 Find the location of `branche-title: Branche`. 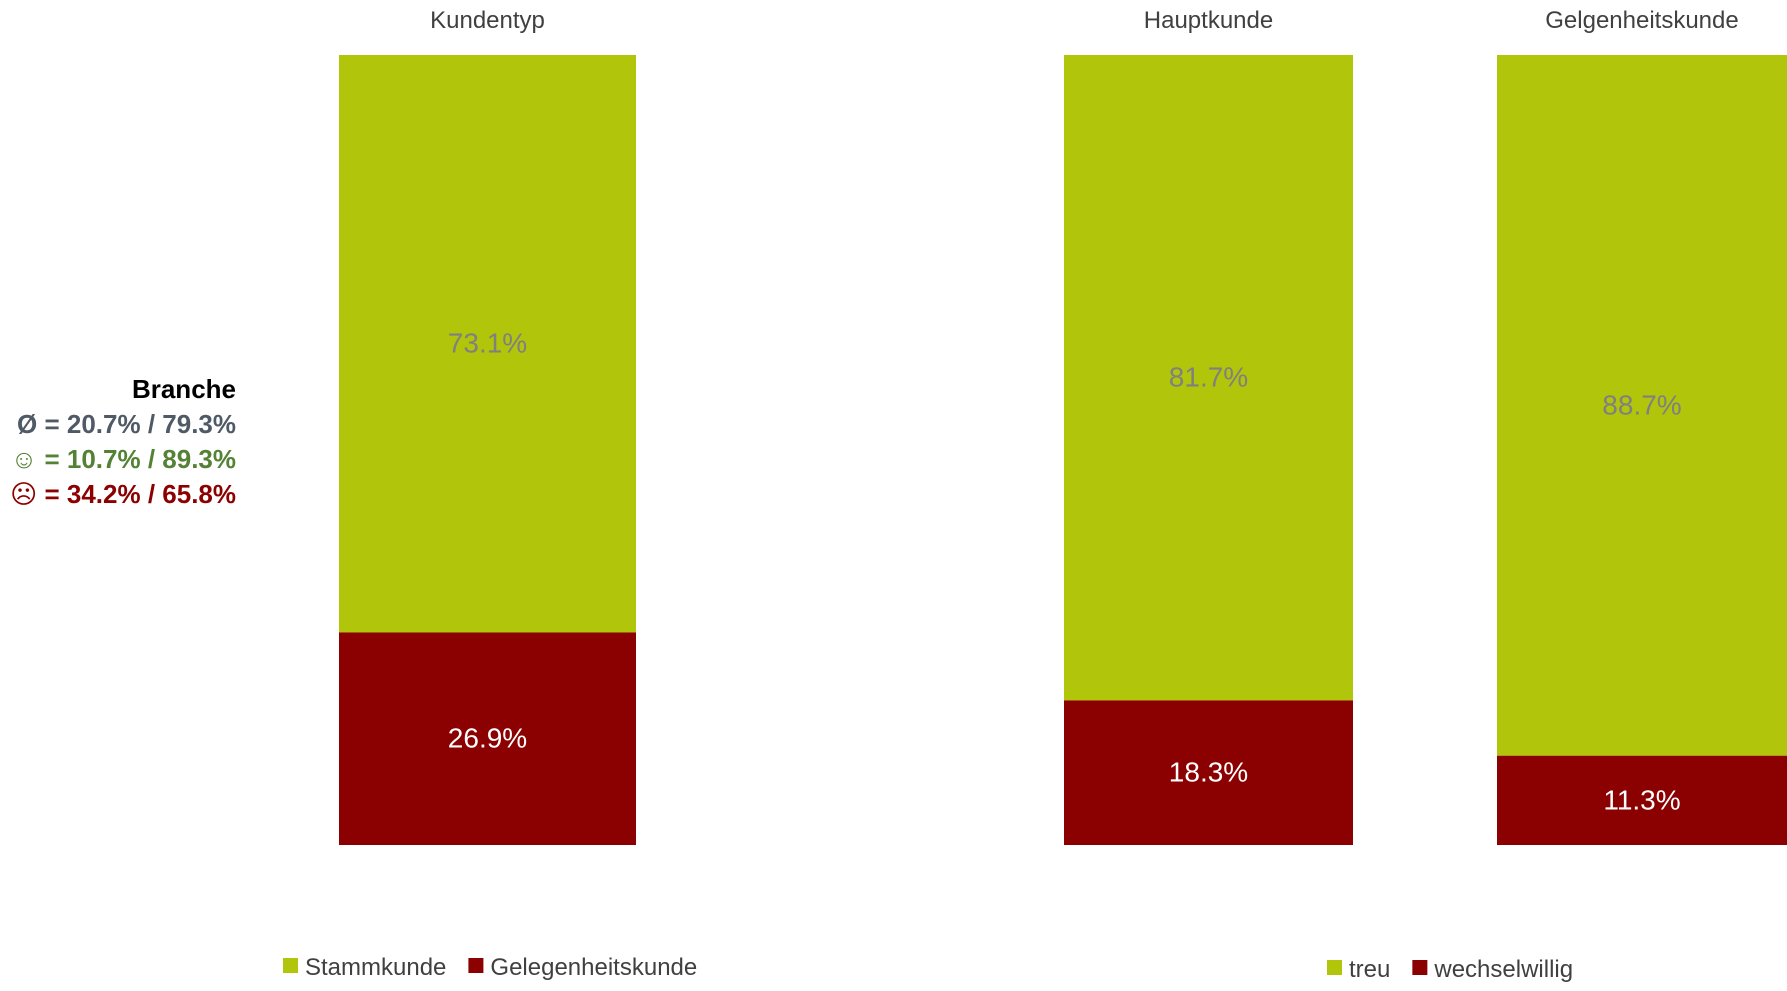

branche-title: Branche is located at coordinates (183, 389).